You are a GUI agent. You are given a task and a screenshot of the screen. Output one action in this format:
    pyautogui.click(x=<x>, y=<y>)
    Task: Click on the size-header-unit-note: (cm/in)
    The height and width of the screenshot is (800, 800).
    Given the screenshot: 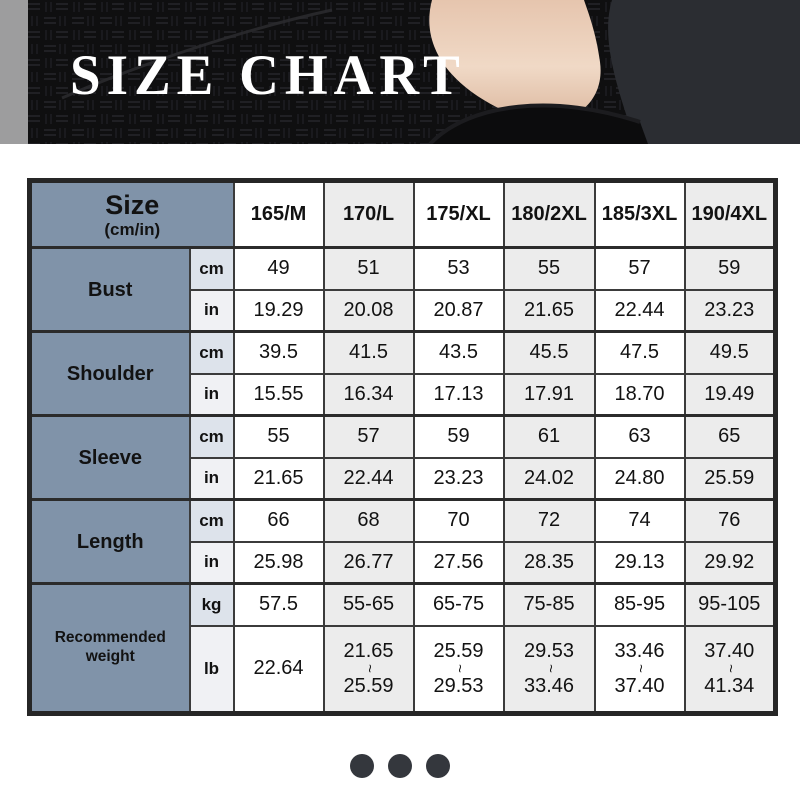 What is the action you would take?
    pyautogui.click(x=132, y=229)
    